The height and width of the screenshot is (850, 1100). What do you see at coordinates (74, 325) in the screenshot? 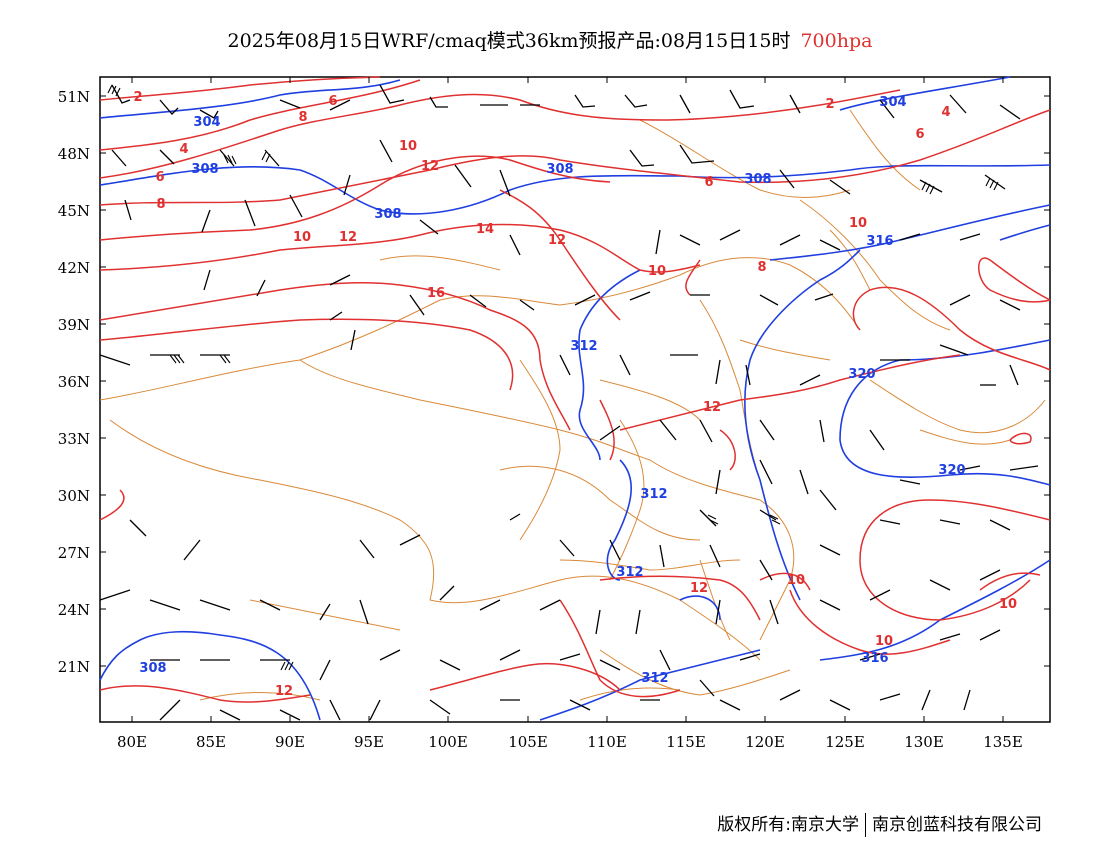
I see `lat-label: 39N` at bounding box center [74, 325].